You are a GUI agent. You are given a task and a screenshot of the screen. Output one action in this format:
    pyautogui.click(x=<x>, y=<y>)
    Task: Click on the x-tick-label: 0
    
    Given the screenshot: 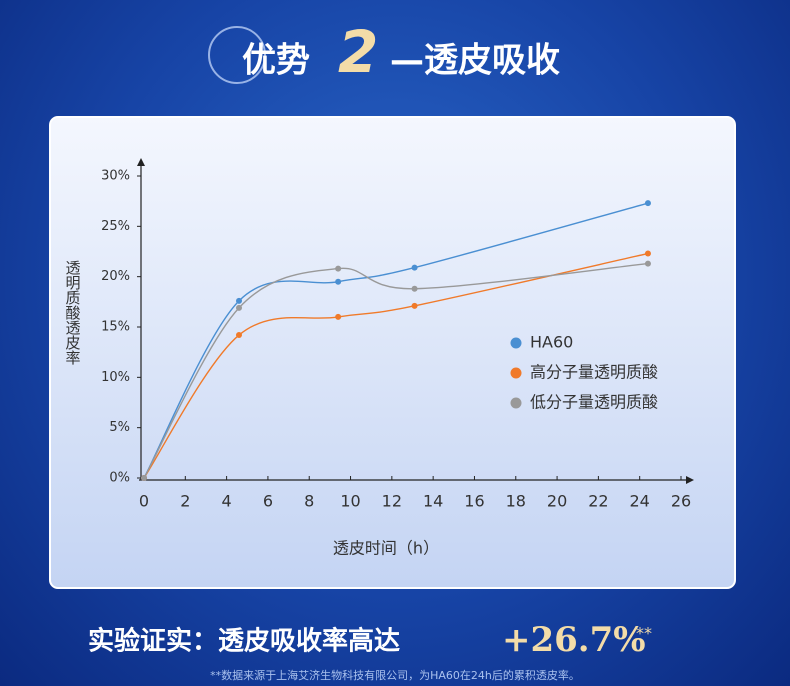 What is the action you would take?
    pyautogui.click(x=144, y=501)
    